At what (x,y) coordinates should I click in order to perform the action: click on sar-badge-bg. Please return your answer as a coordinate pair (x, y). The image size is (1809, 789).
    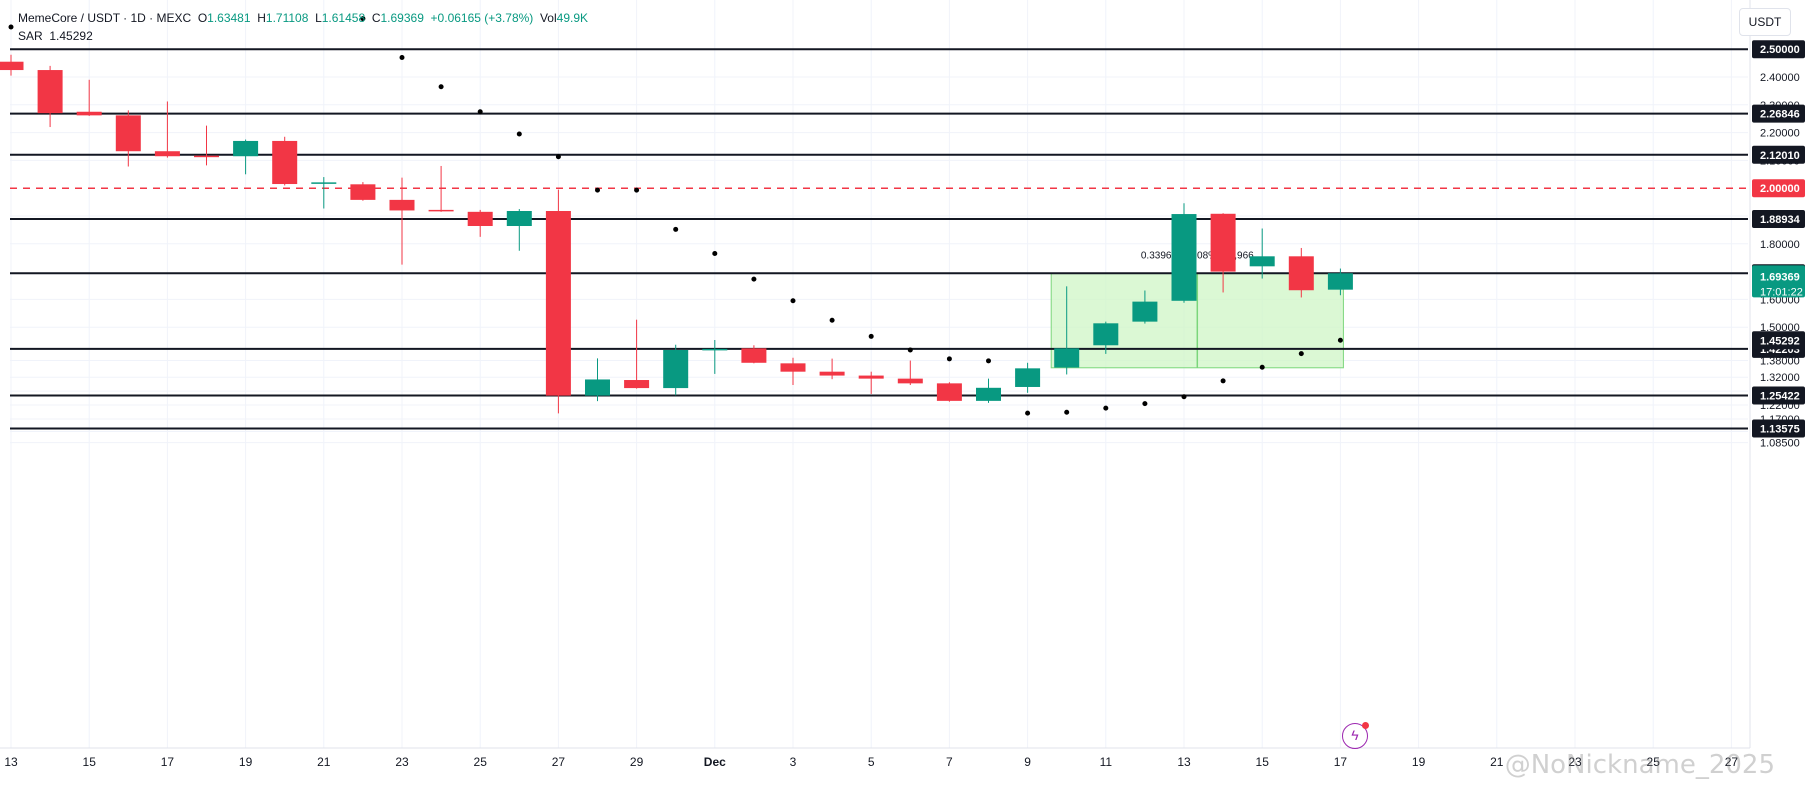
    Looking at the image, I should click on (1778, 340).